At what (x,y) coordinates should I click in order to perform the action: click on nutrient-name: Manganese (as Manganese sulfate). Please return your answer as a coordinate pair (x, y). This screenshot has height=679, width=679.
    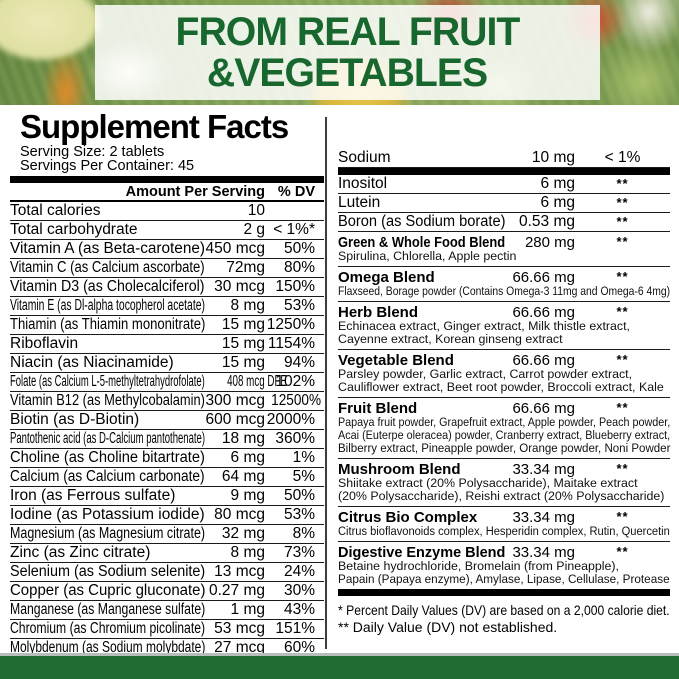
    Looking at the image, I should click on (108, 609).